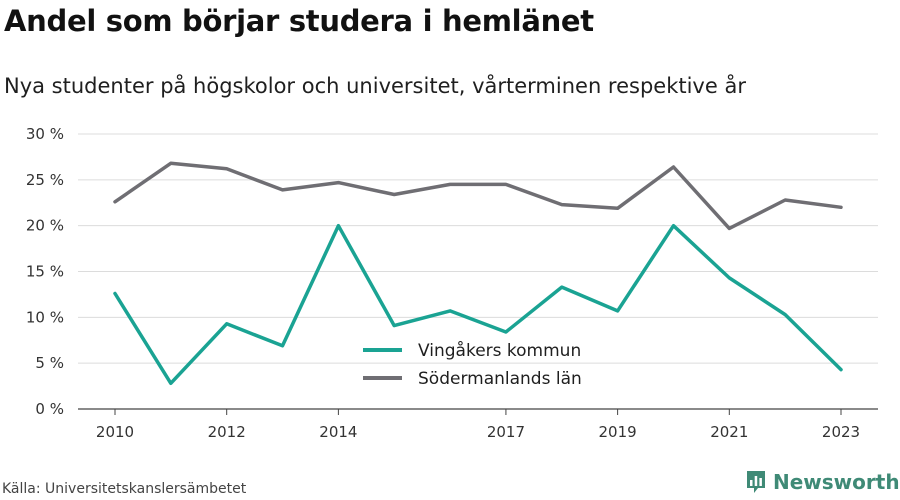  Describe the element at coordinates (45, 317) in the screenshot. I see `y-tick-label: 10 %` at that location.